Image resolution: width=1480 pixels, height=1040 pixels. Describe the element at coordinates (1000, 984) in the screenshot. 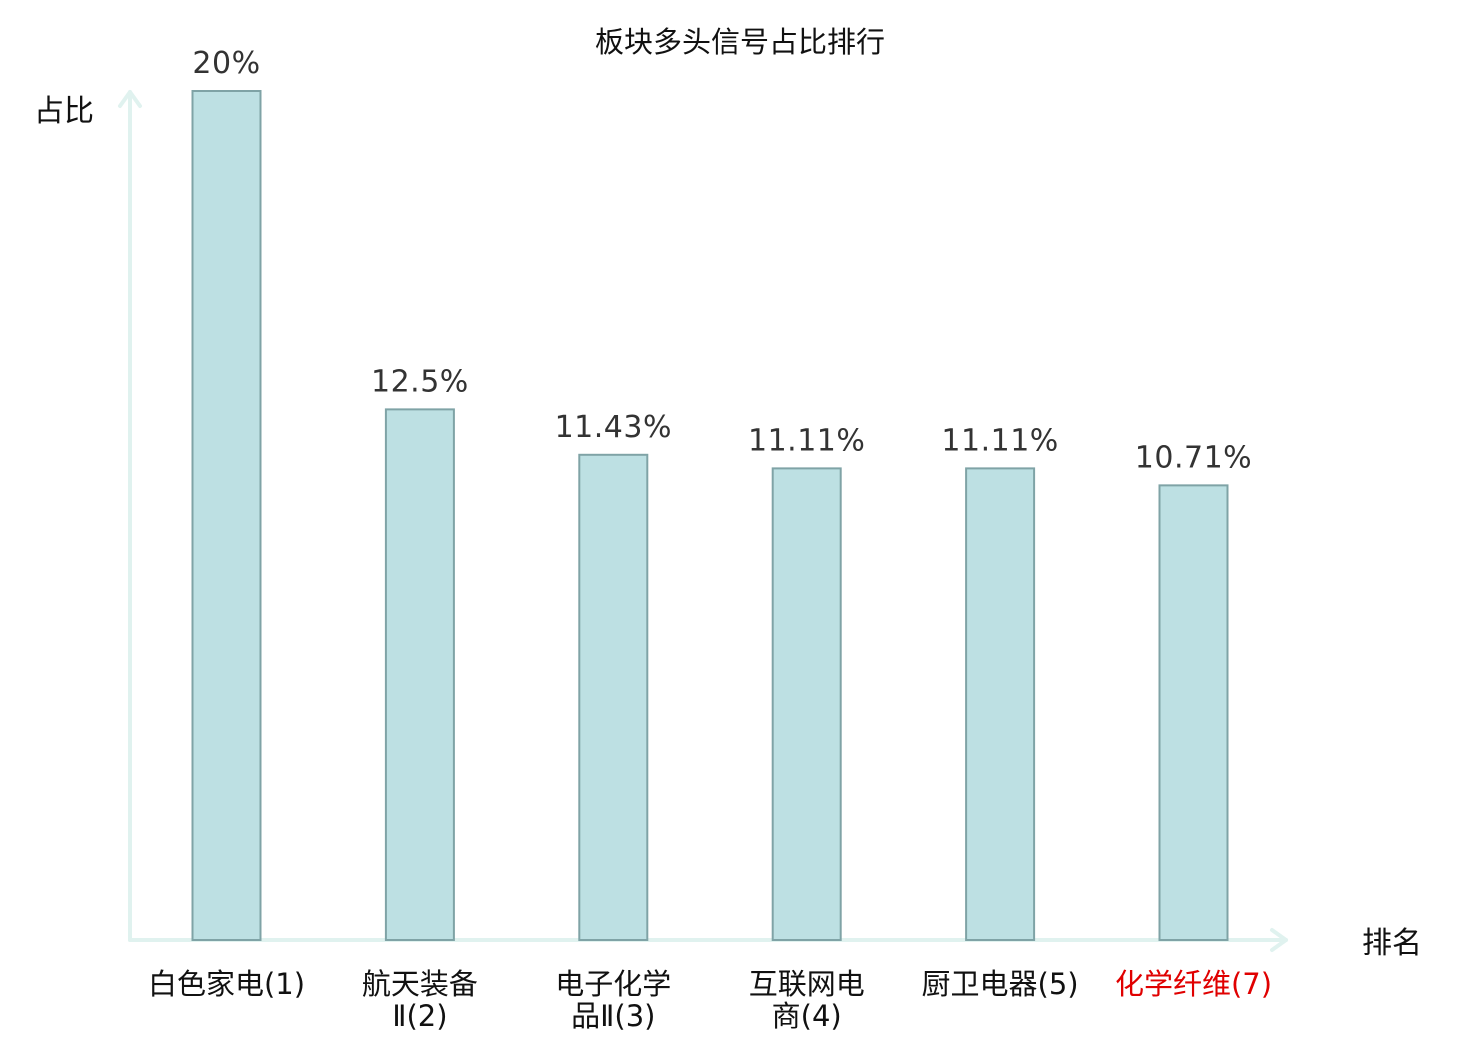

I see `category-label-5-line-1: 厨卫电器(5)` at that location.